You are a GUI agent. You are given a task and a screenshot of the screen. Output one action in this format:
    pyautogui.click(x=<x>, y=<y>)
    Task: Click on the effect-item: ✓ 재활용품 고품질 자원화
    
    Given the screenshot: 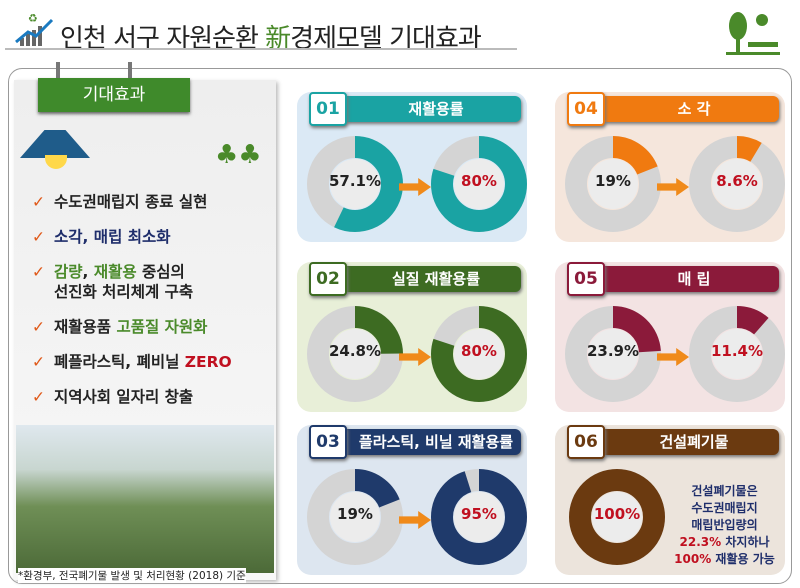 What is the action you would take?
    pyautogui.click(x=132, y=327)
    